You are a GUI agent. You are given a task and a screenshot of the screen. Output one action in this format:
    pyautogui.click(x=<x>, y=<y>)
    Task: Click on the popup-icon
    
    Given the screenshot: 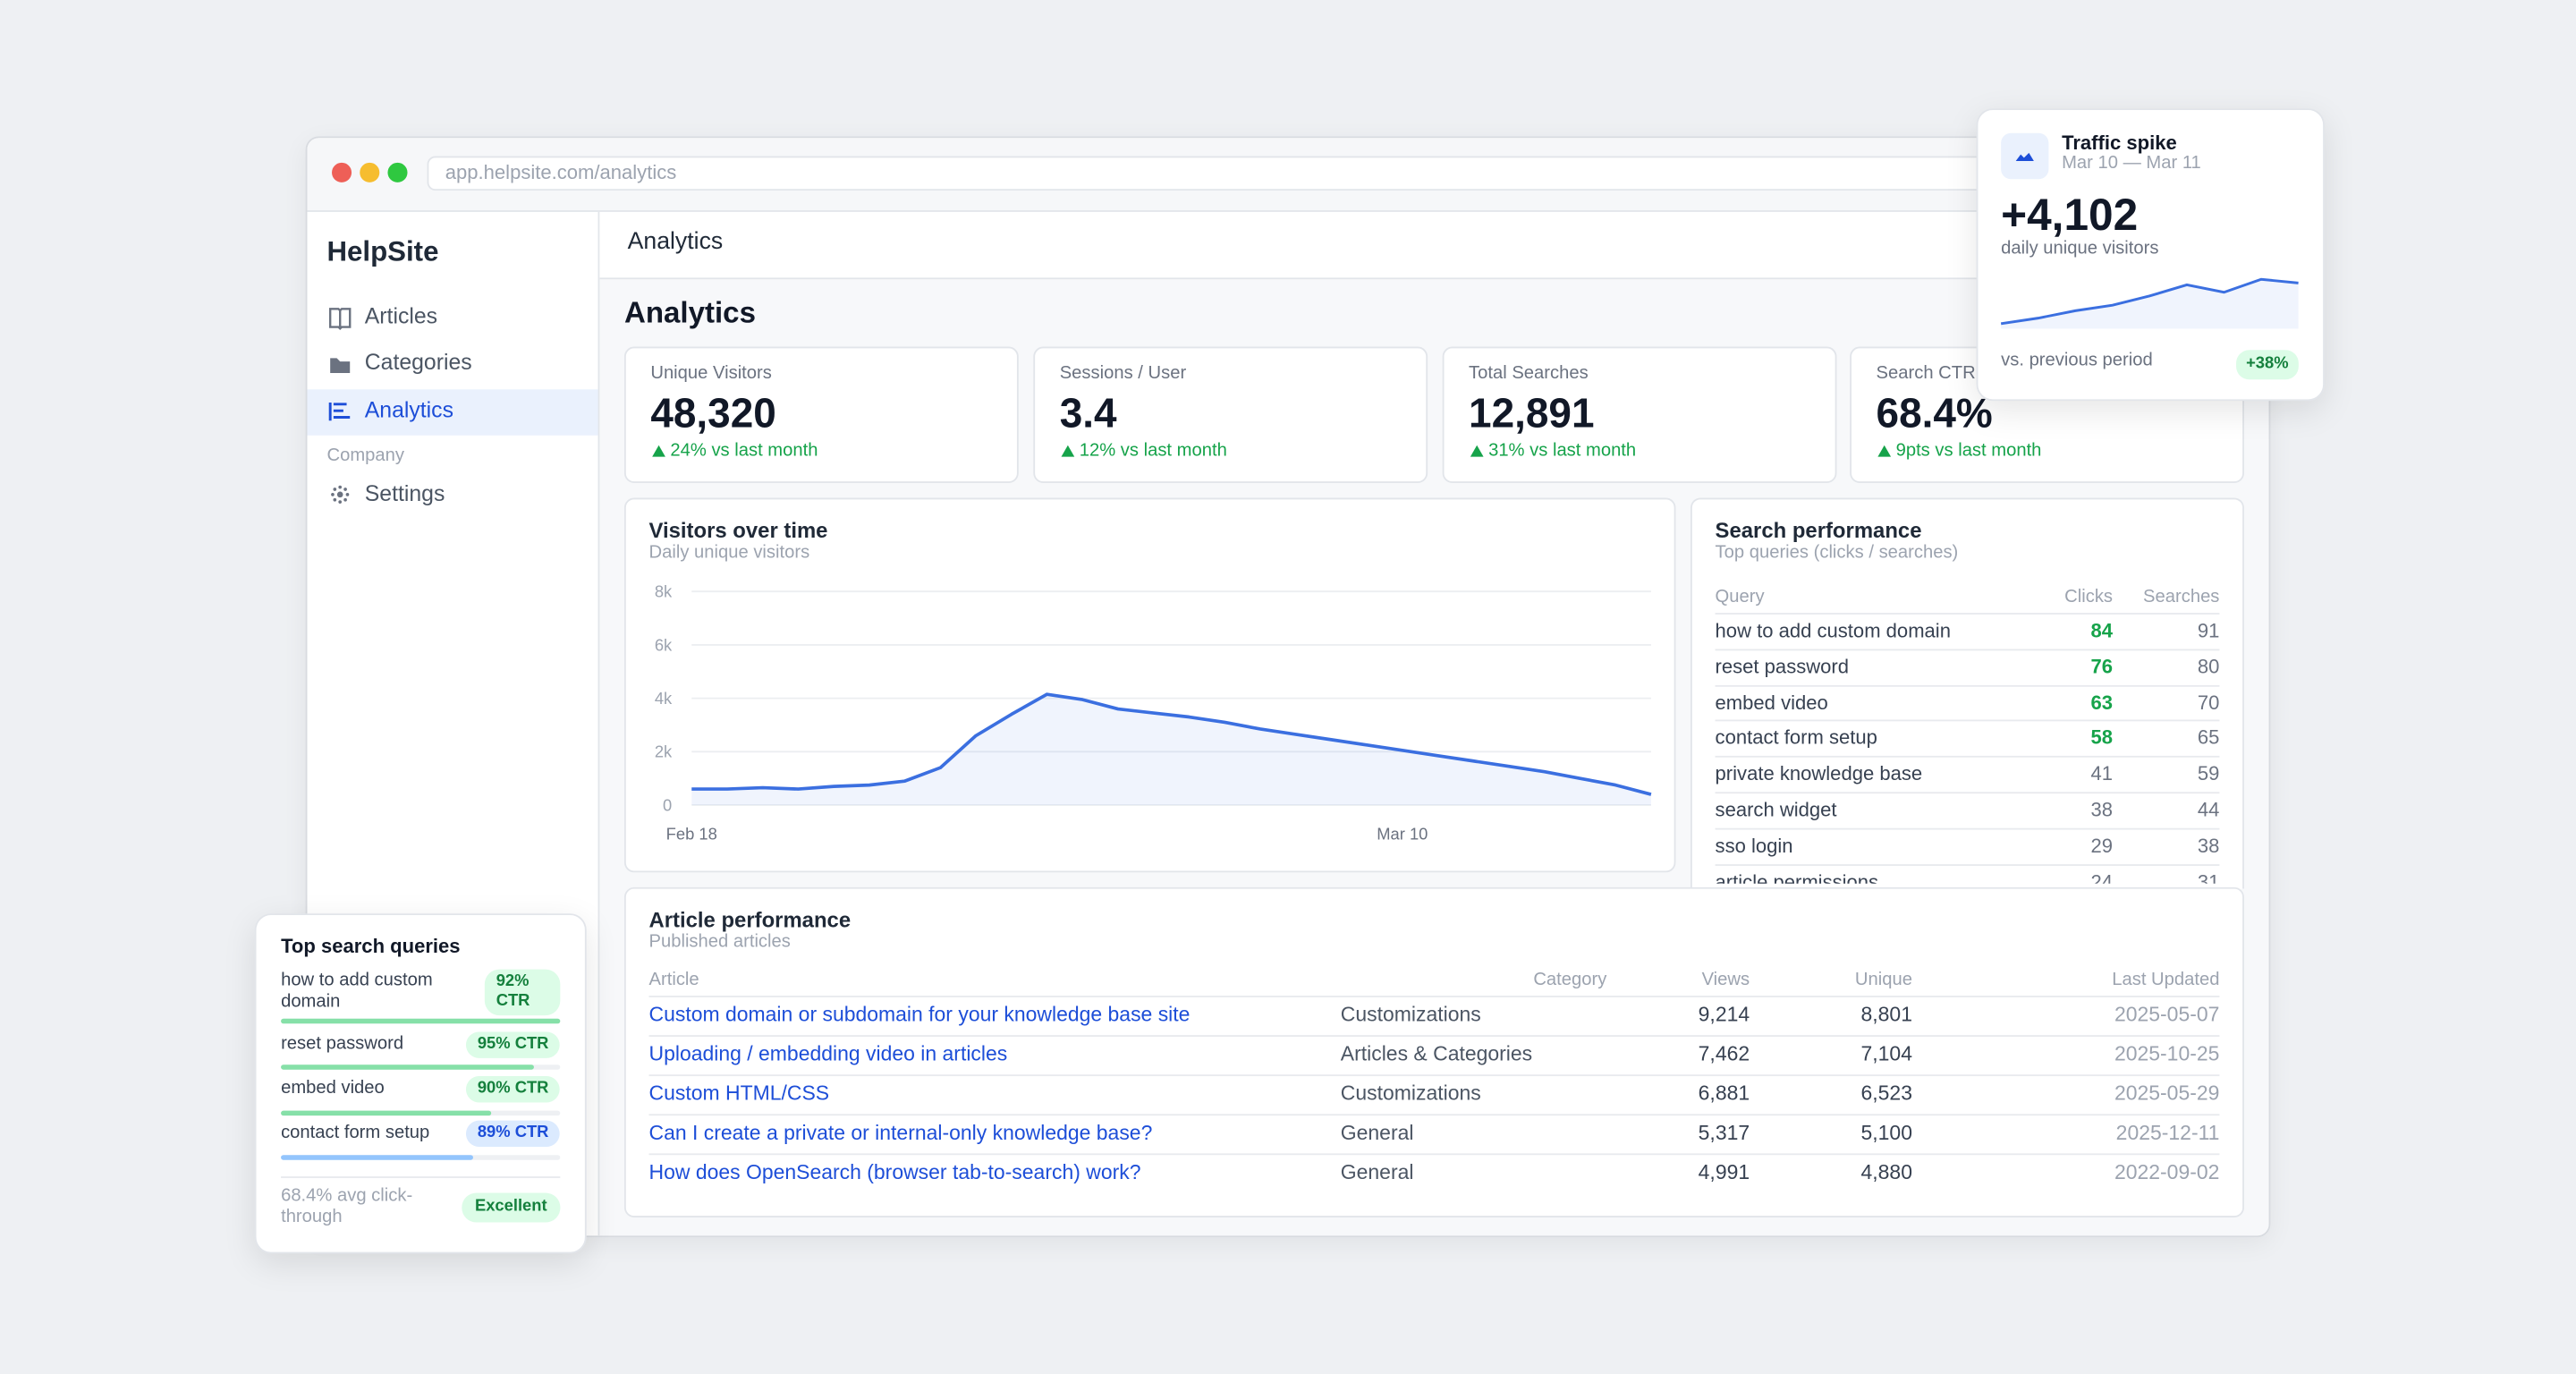 What is the action you would take?
    pyautogui.click(x=2025, y=156)
    